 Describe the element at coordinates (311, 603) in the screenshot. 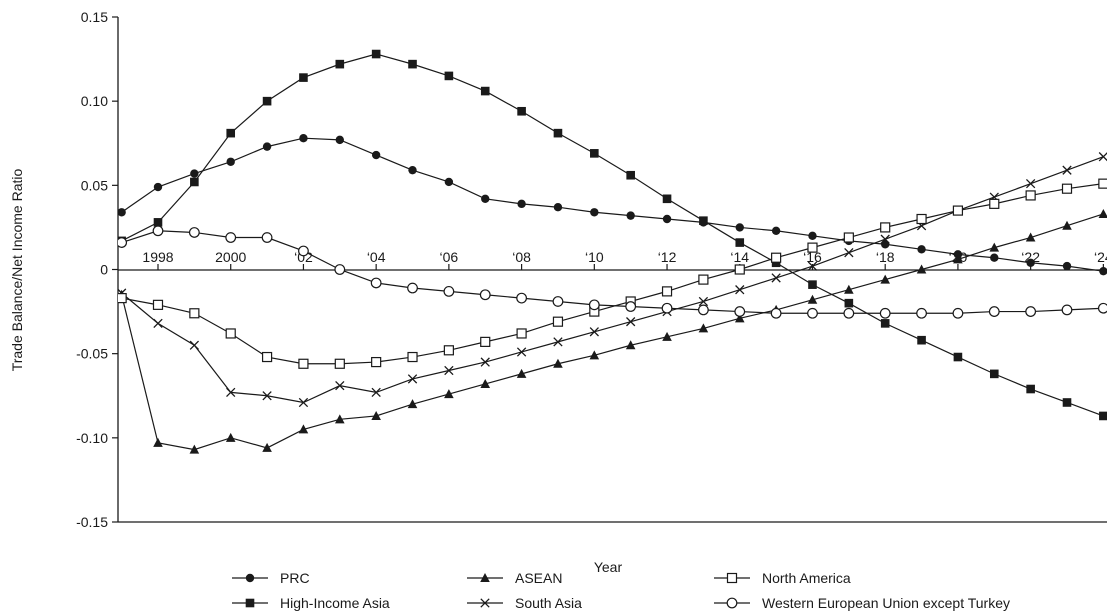

I see `legend-item: High-Income Asia` at that location.